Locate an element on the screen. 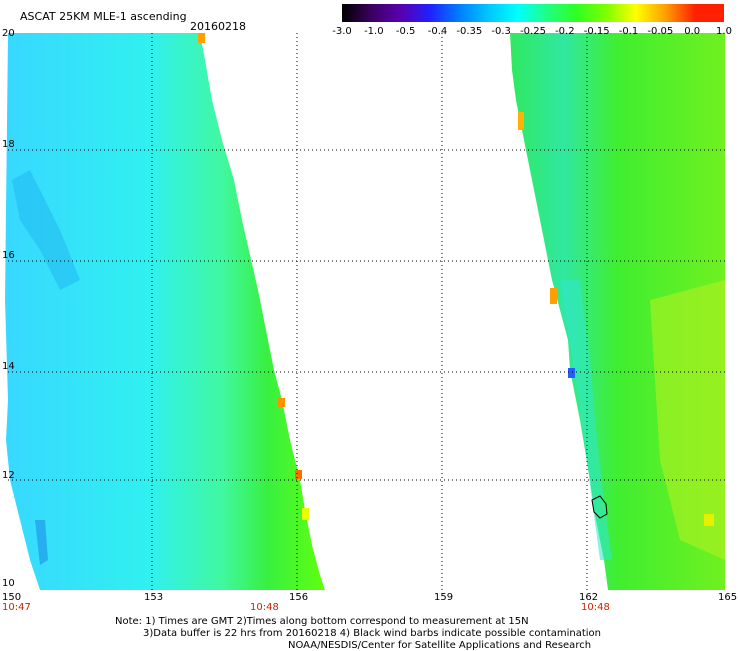 The height and width of the screenshot is (651, 740). colorbar-label: -3.0 is located at coordinates (342, 31).